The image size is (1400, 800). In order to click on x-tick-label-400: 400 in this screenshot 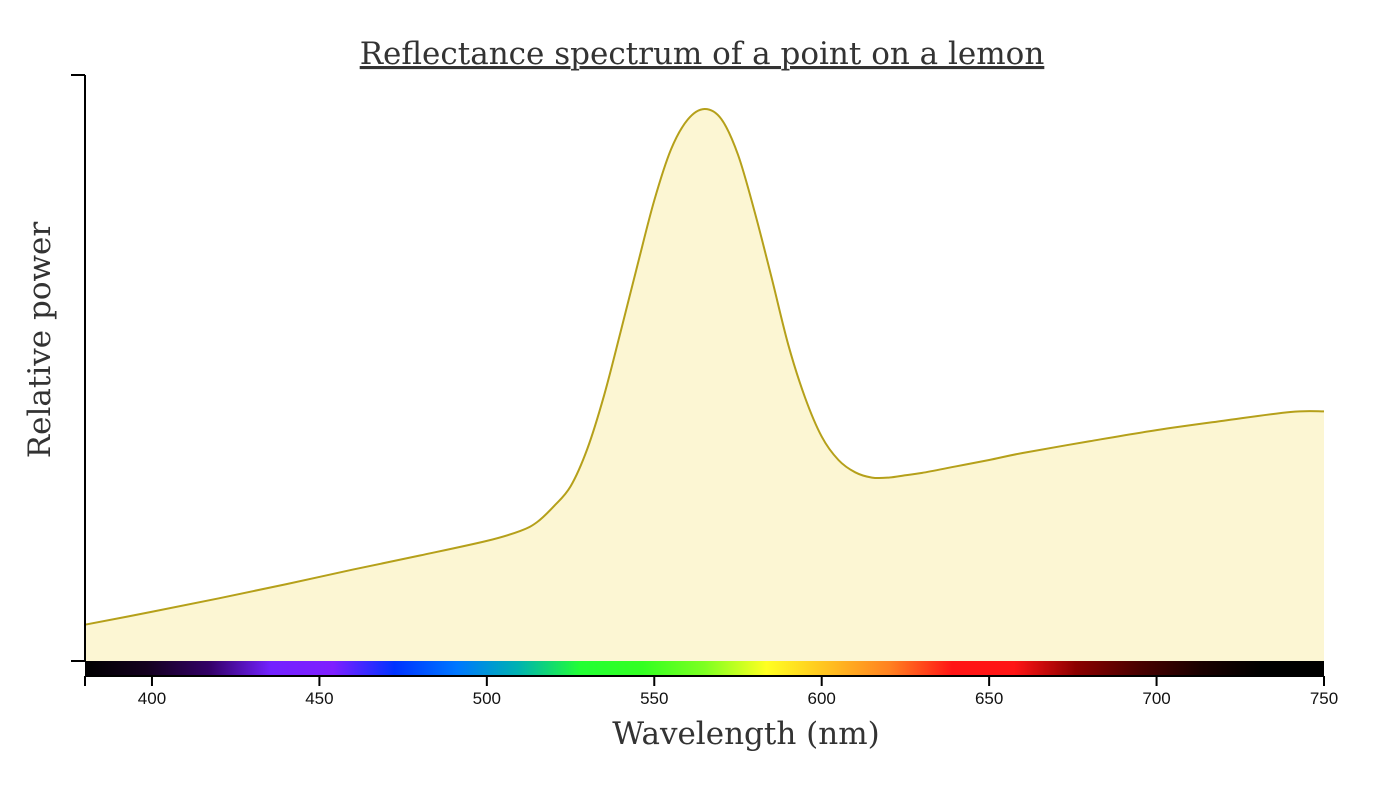, I will do `click(152, 698)`.